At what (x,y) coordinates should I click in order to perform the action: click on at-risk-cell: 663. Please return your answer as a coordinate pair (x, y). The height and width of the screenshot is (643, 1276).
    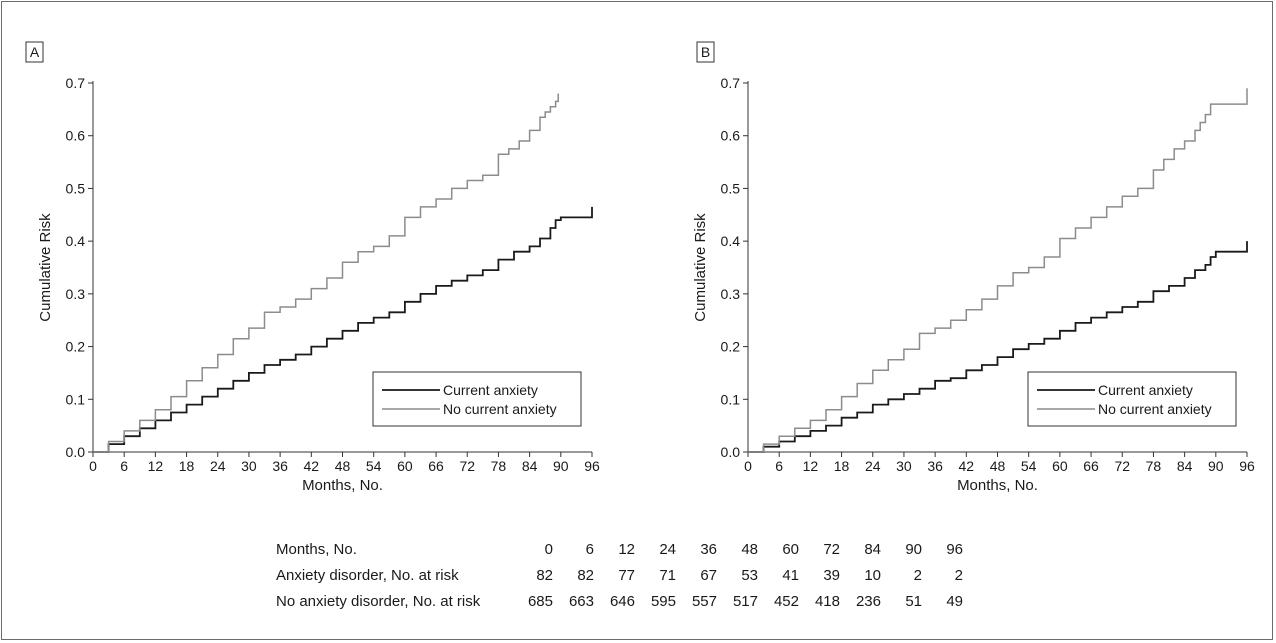
    Looking at the image, I should click on (581, 601).